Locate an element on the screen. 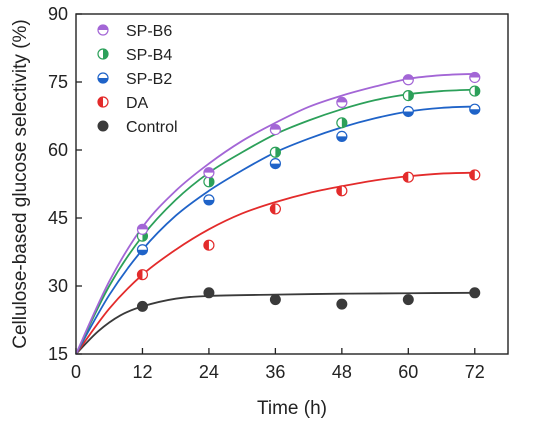 This screenshot has height=430, width=550. x-axis-title: Time (h) is located at coordinates (292, 408).